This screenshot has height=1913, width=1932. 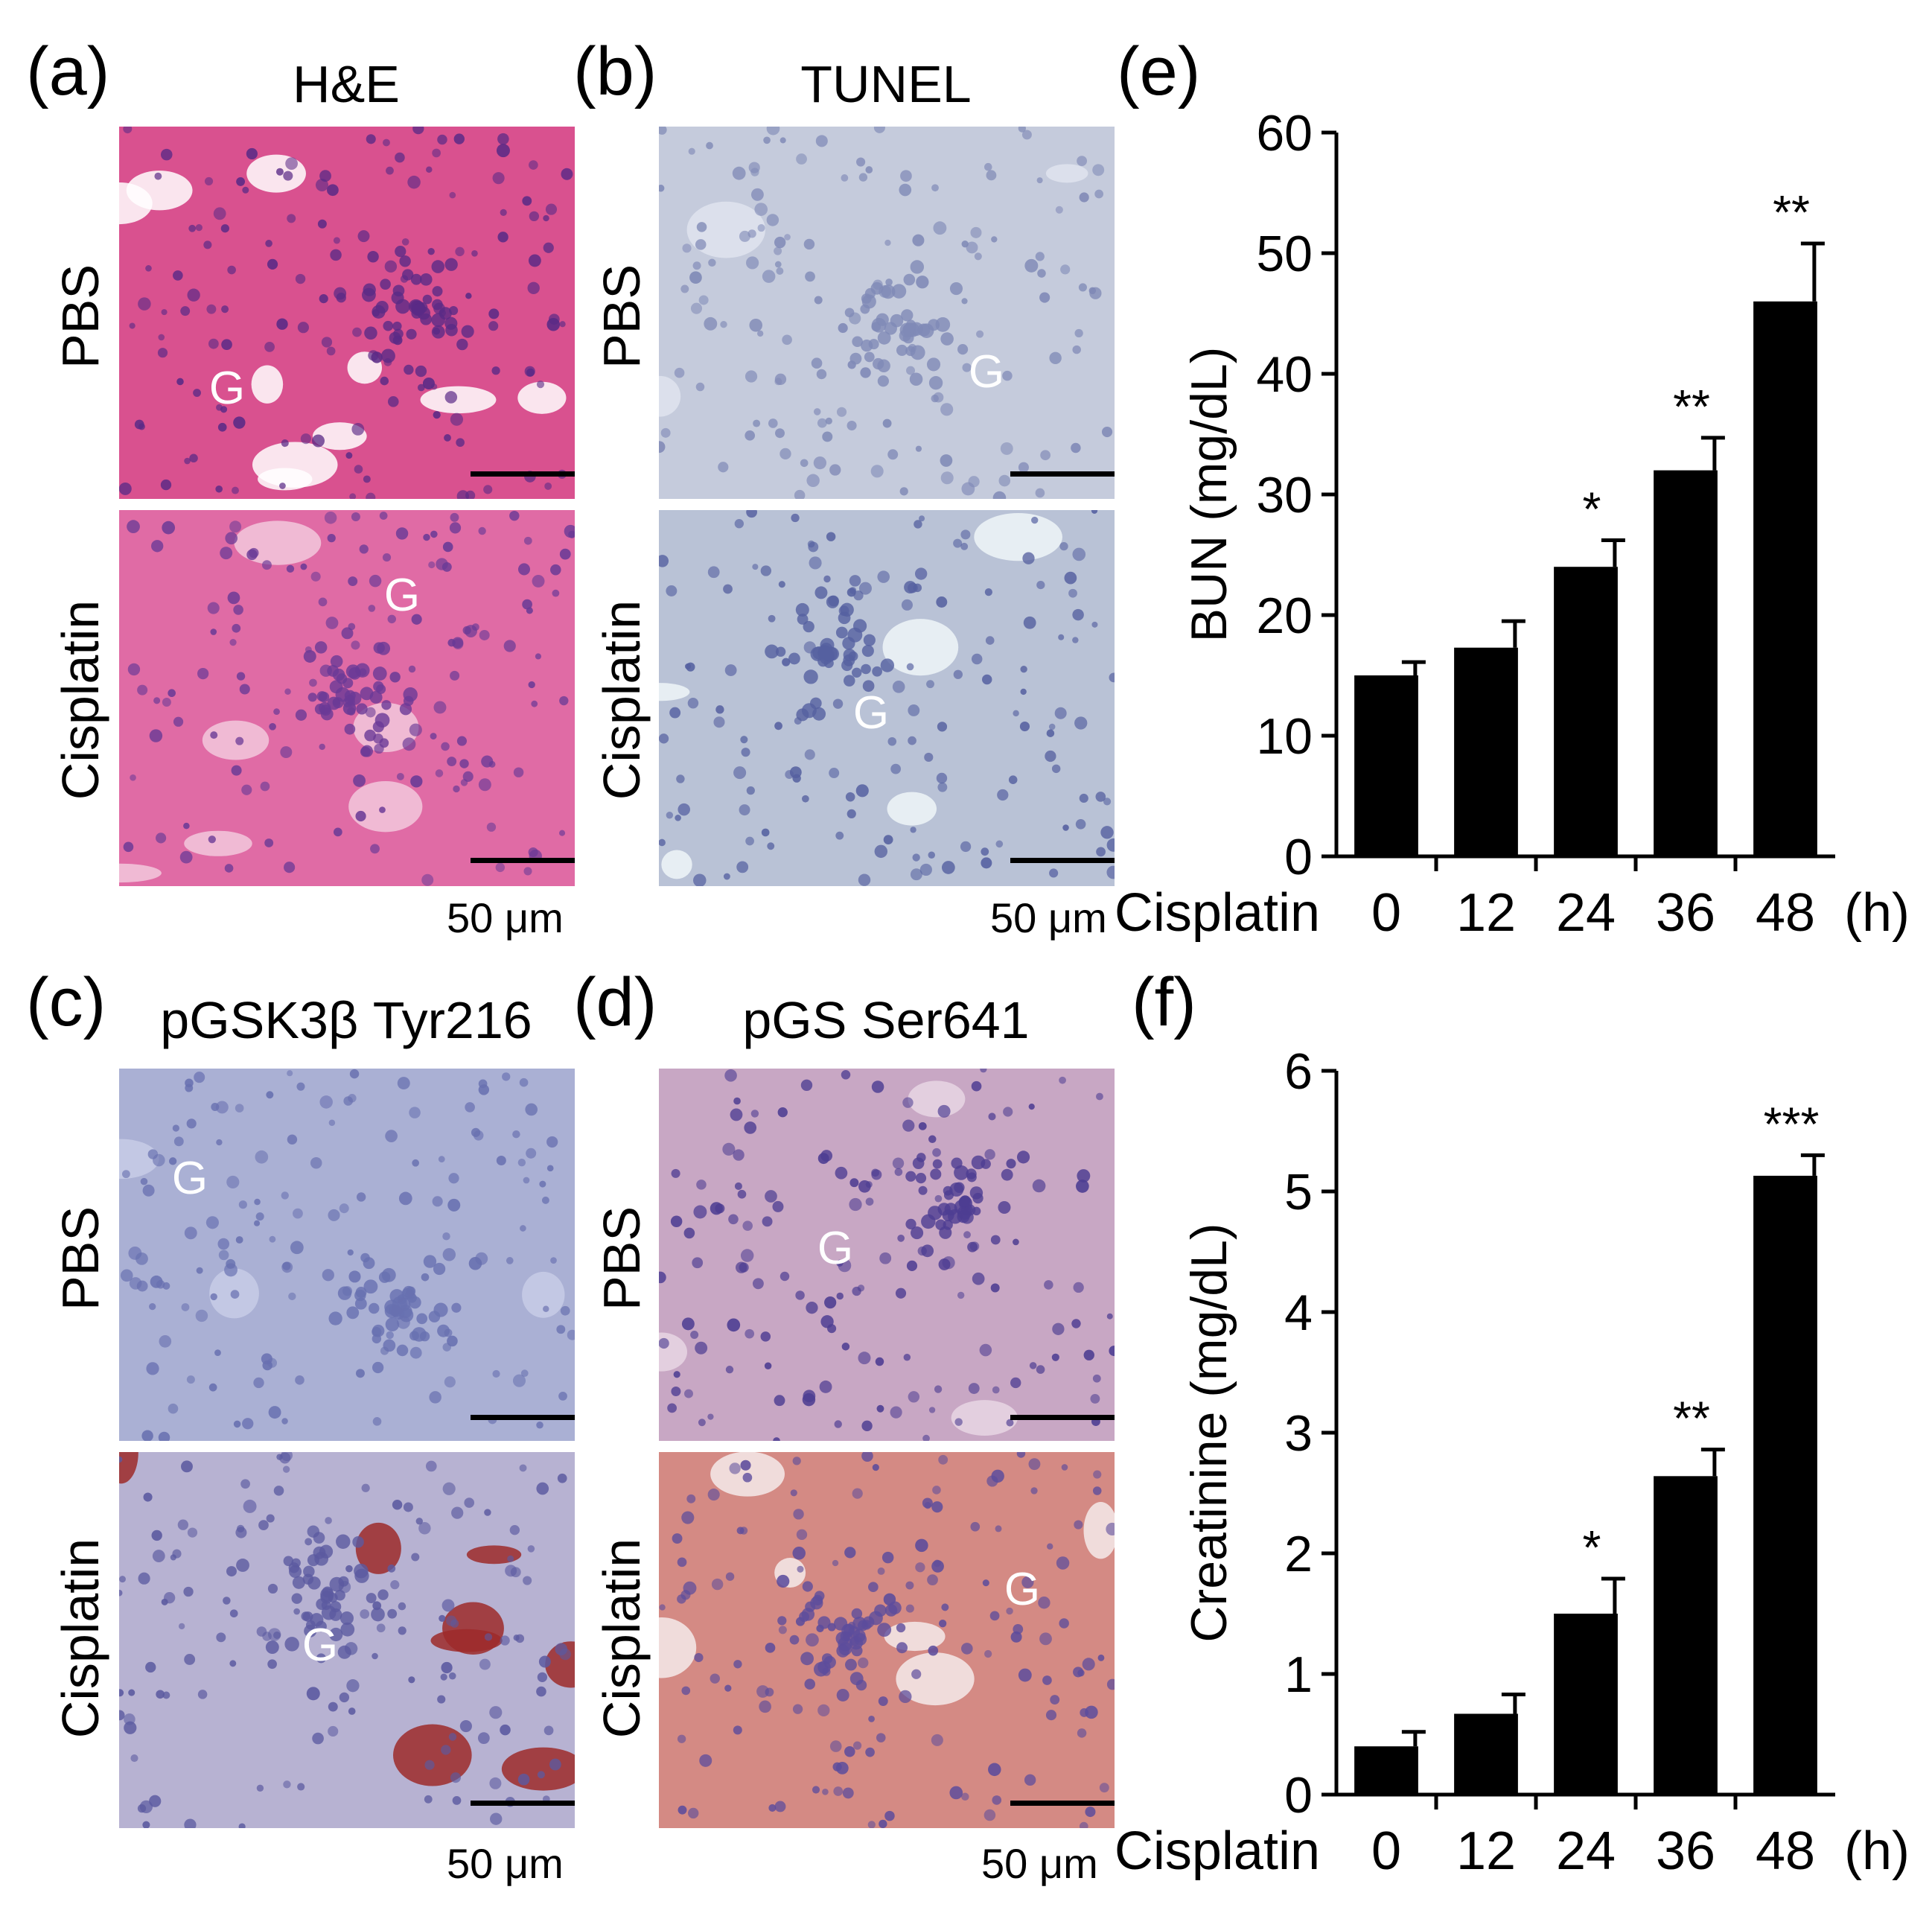 I want to click on stain-title-he: H&E, so click(x=346, y=84).